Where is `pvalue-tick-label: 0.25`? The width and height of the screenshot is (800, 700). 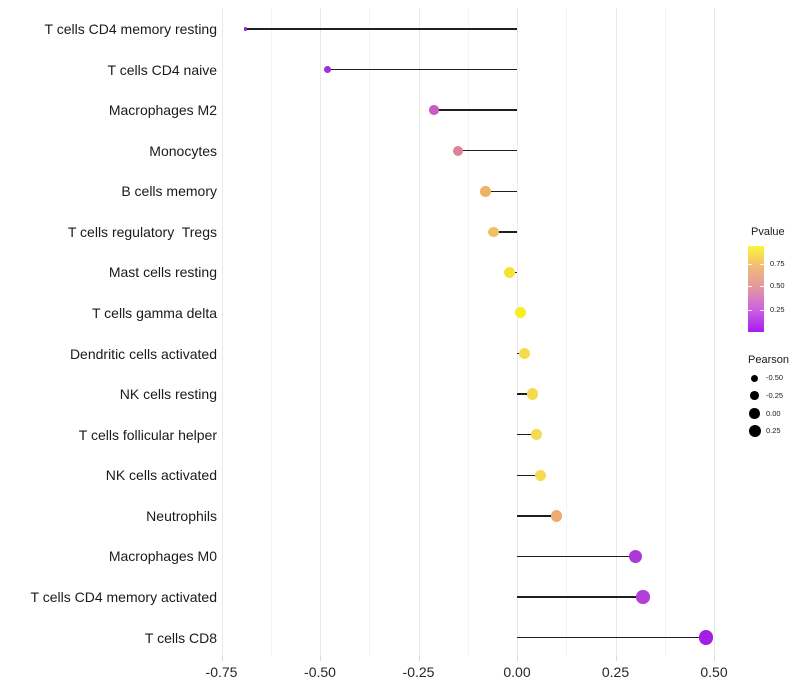 pvalue-tick-label: 0.25 is located at coordinates (777, 309).